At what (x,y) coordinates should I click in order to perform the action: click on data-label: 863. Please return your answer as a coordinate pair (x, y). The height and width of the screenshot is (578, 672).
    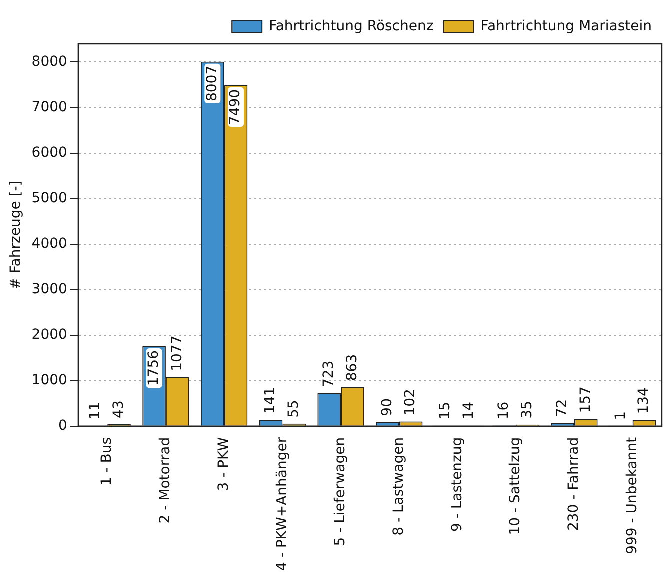
    Looking at the image, I should click on (352, 368).